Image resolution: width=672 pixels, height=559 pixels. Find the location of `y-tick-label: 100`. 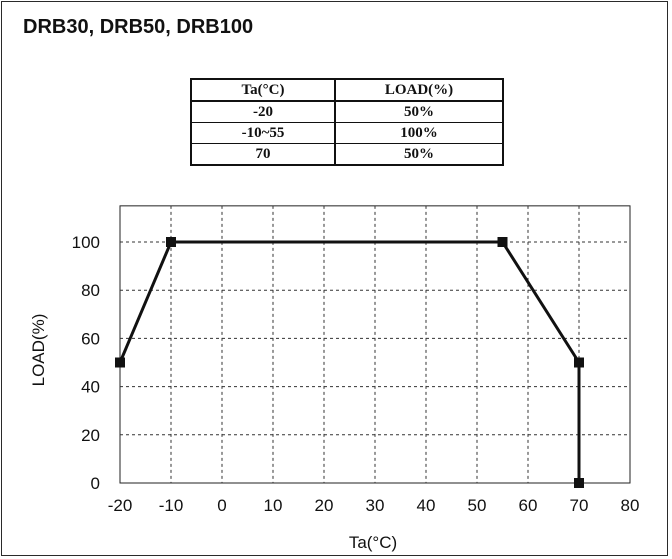

y-tick-label: 100 is located at coordinates (86, 242).